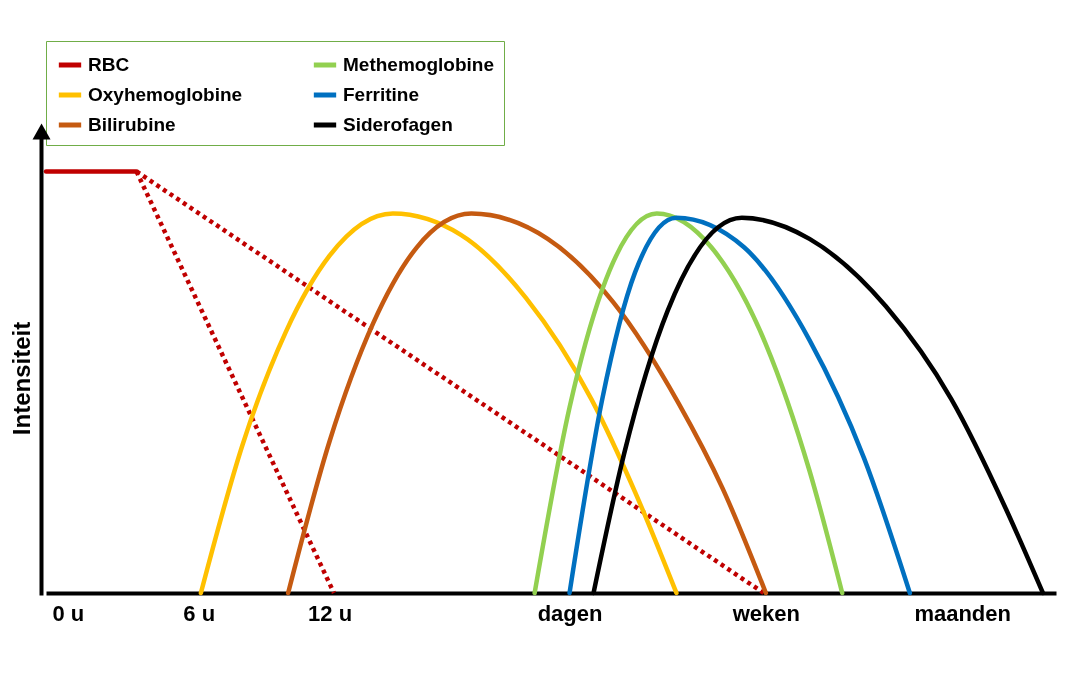 This screenshot has height=684, width=1092. I want to click on y-axis-title: Intensiteit, so click(21, 378).